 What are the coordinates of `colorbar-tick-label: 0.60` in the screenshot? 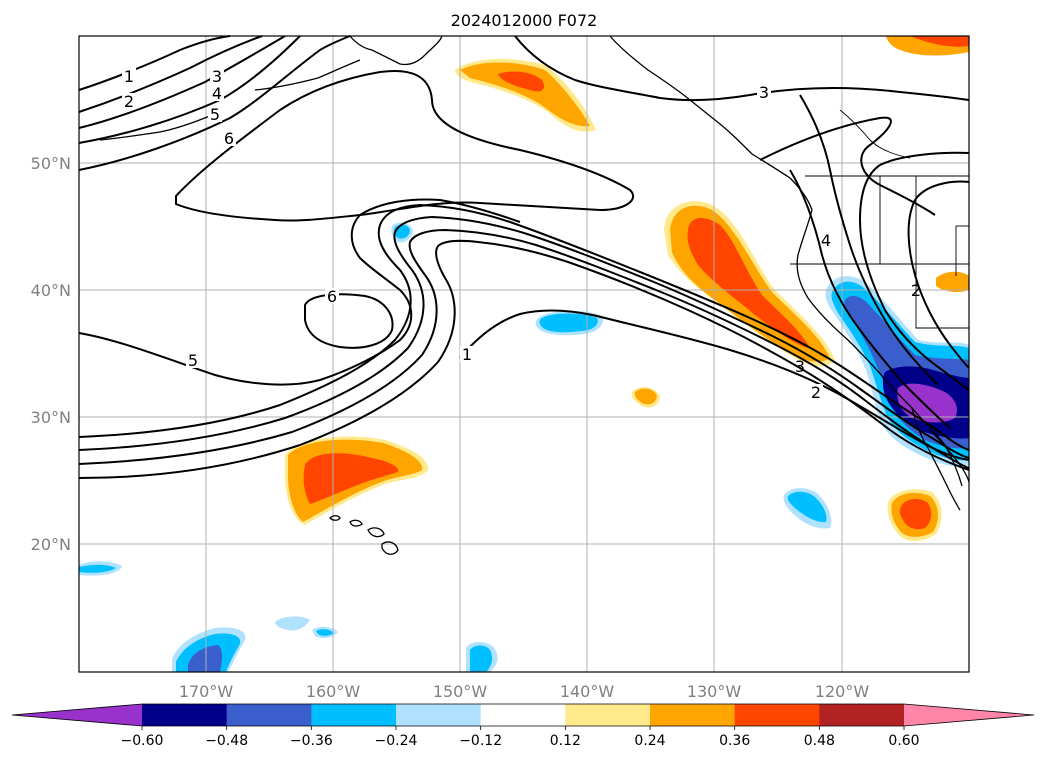 It's located at (903, 741).